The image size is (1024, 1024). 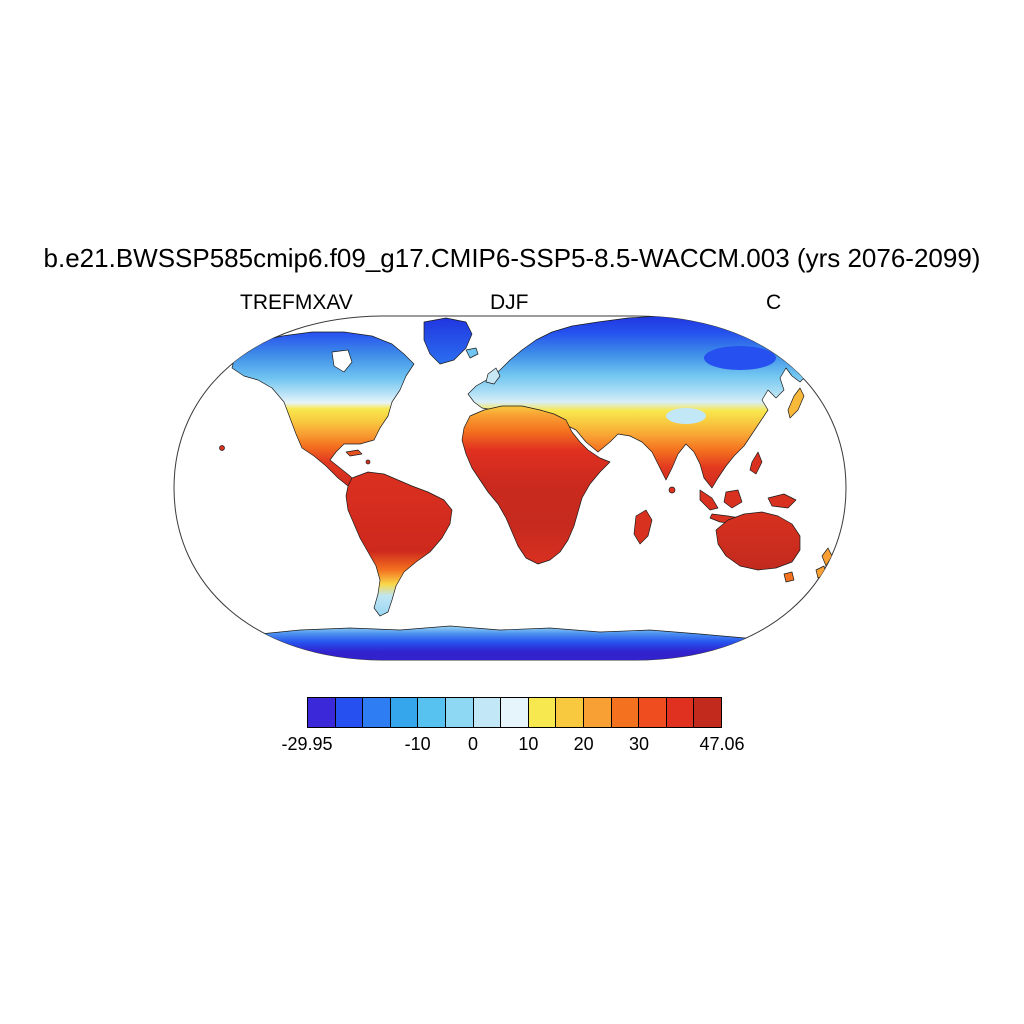 I want to click on tibet-cold-patch, so click(x=686, y=416).